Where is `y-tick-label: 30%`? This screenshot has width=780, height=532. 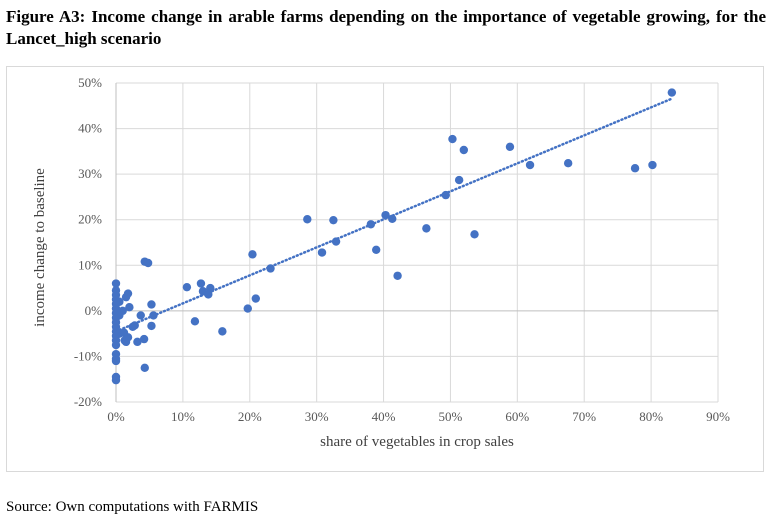
y-tick-label: 30% is located at coordinates (90, 173).